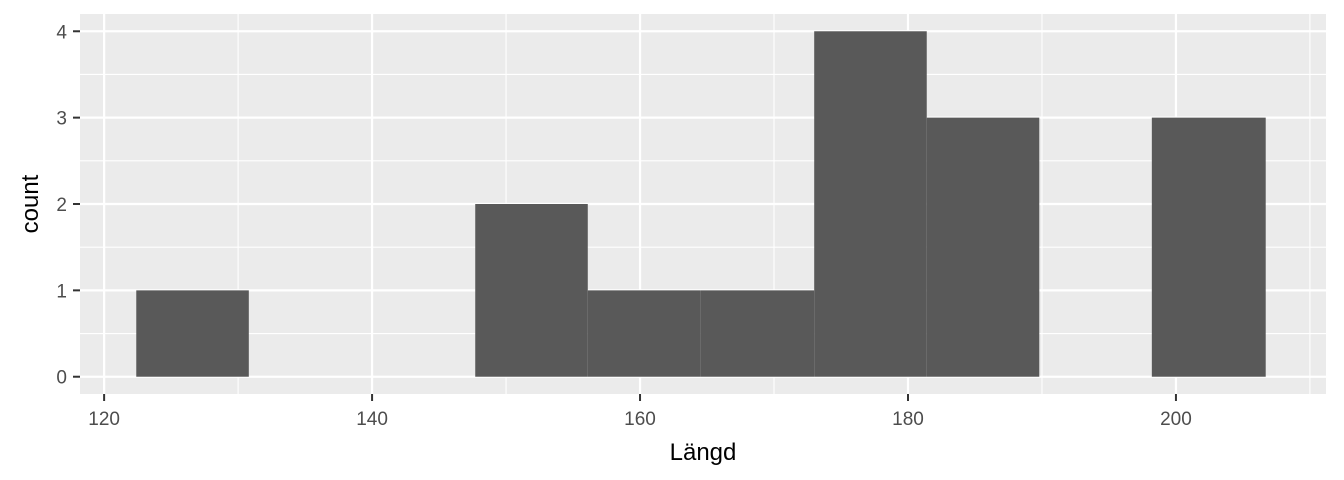 The height and width of the screenshot is (480, 1344). I want to click on y-tick-label: 1, so click(61, 291).